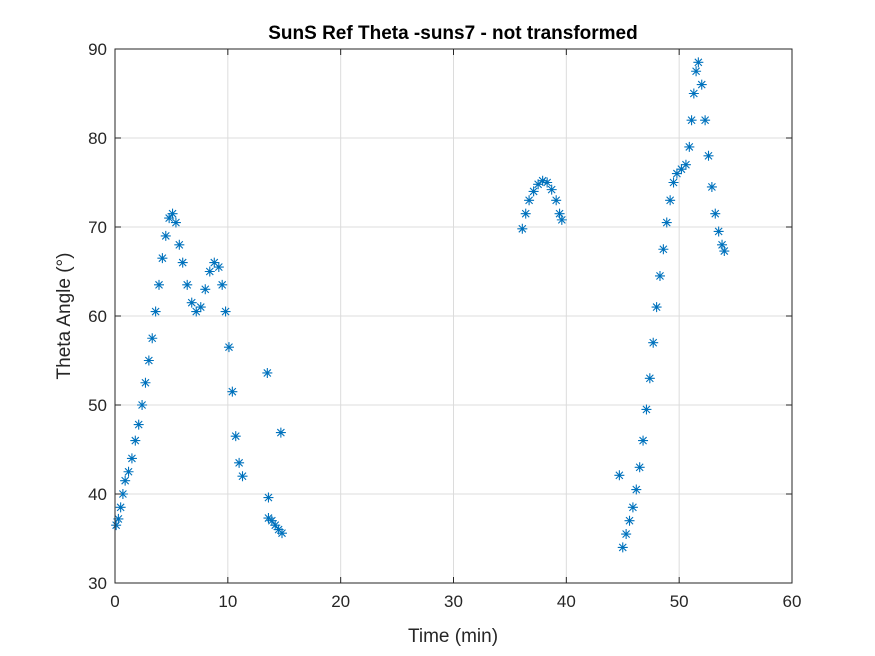 The width and height of the screenshot is (875, 656). What do you see at coordinates (453, 636) in the screenshot?
I see `x-axis-label: Time (min)` at bounding box center [453, 636].